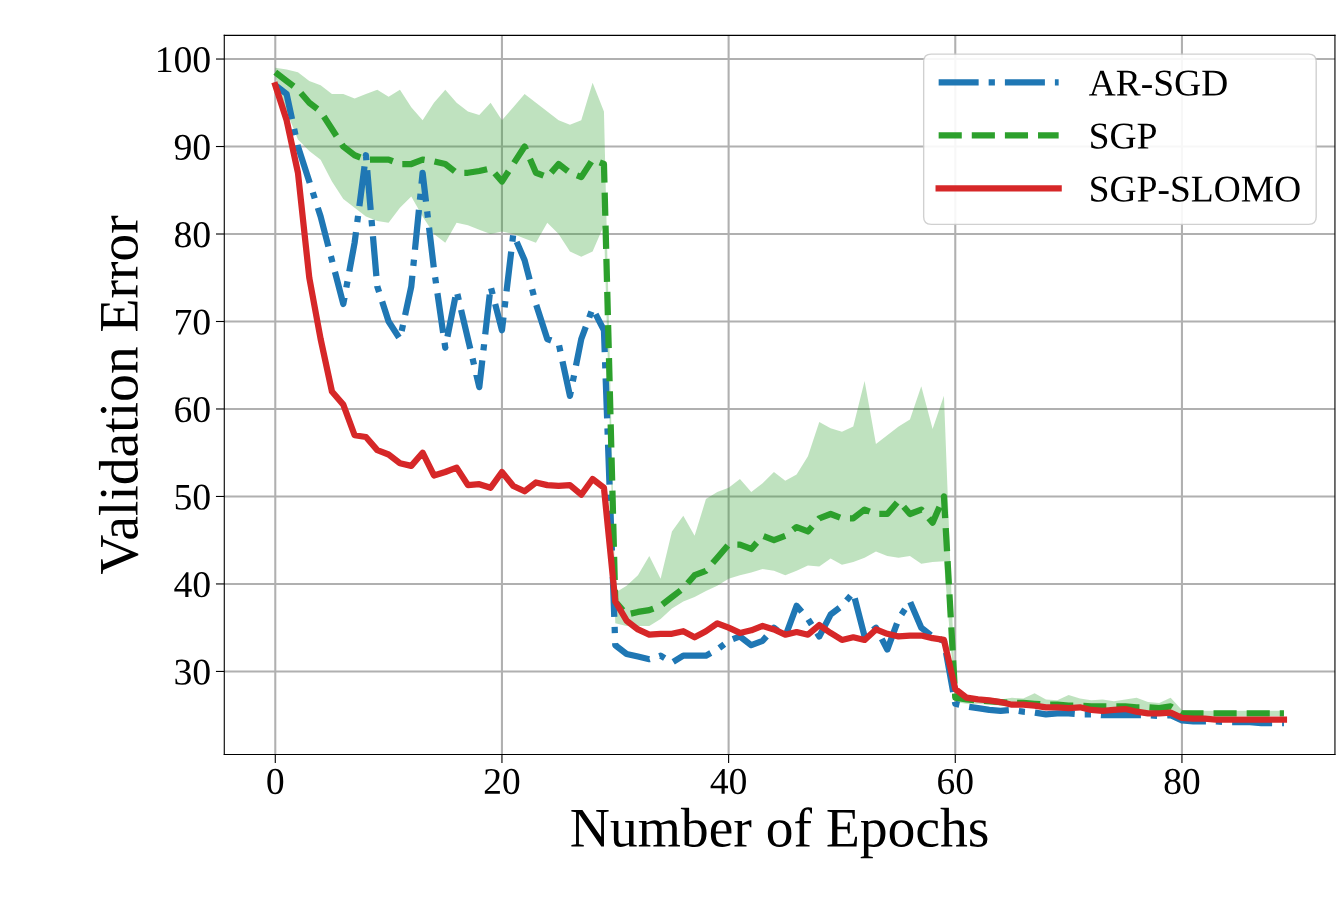 The height and width of the screenshot is (908, 1343). Describe the element at coordinates (502, 781) in the screenshot. I see `x-tick-label: 20` at that location.